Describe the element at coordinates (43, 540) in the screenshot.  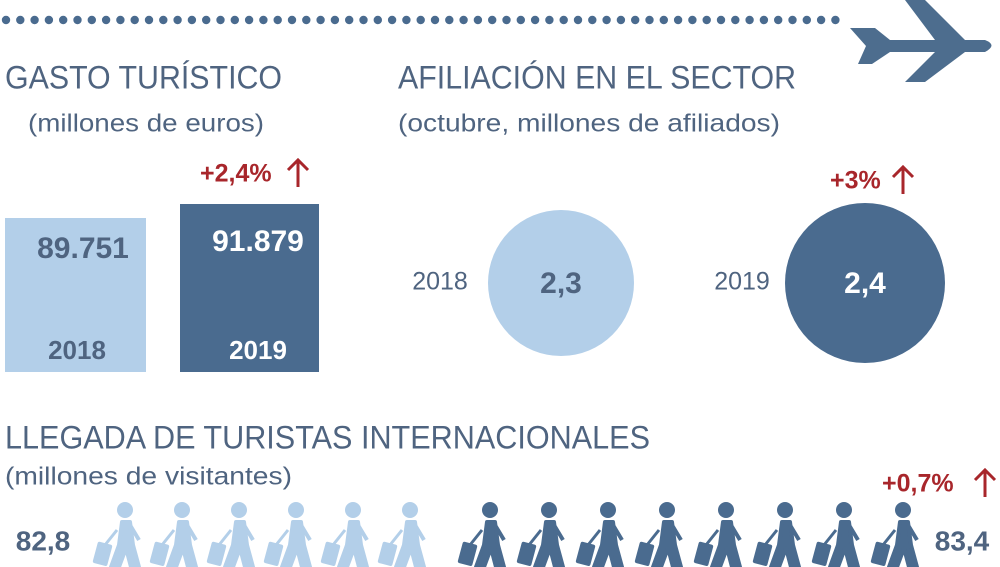
I see `start-value: 82,8` at that location.